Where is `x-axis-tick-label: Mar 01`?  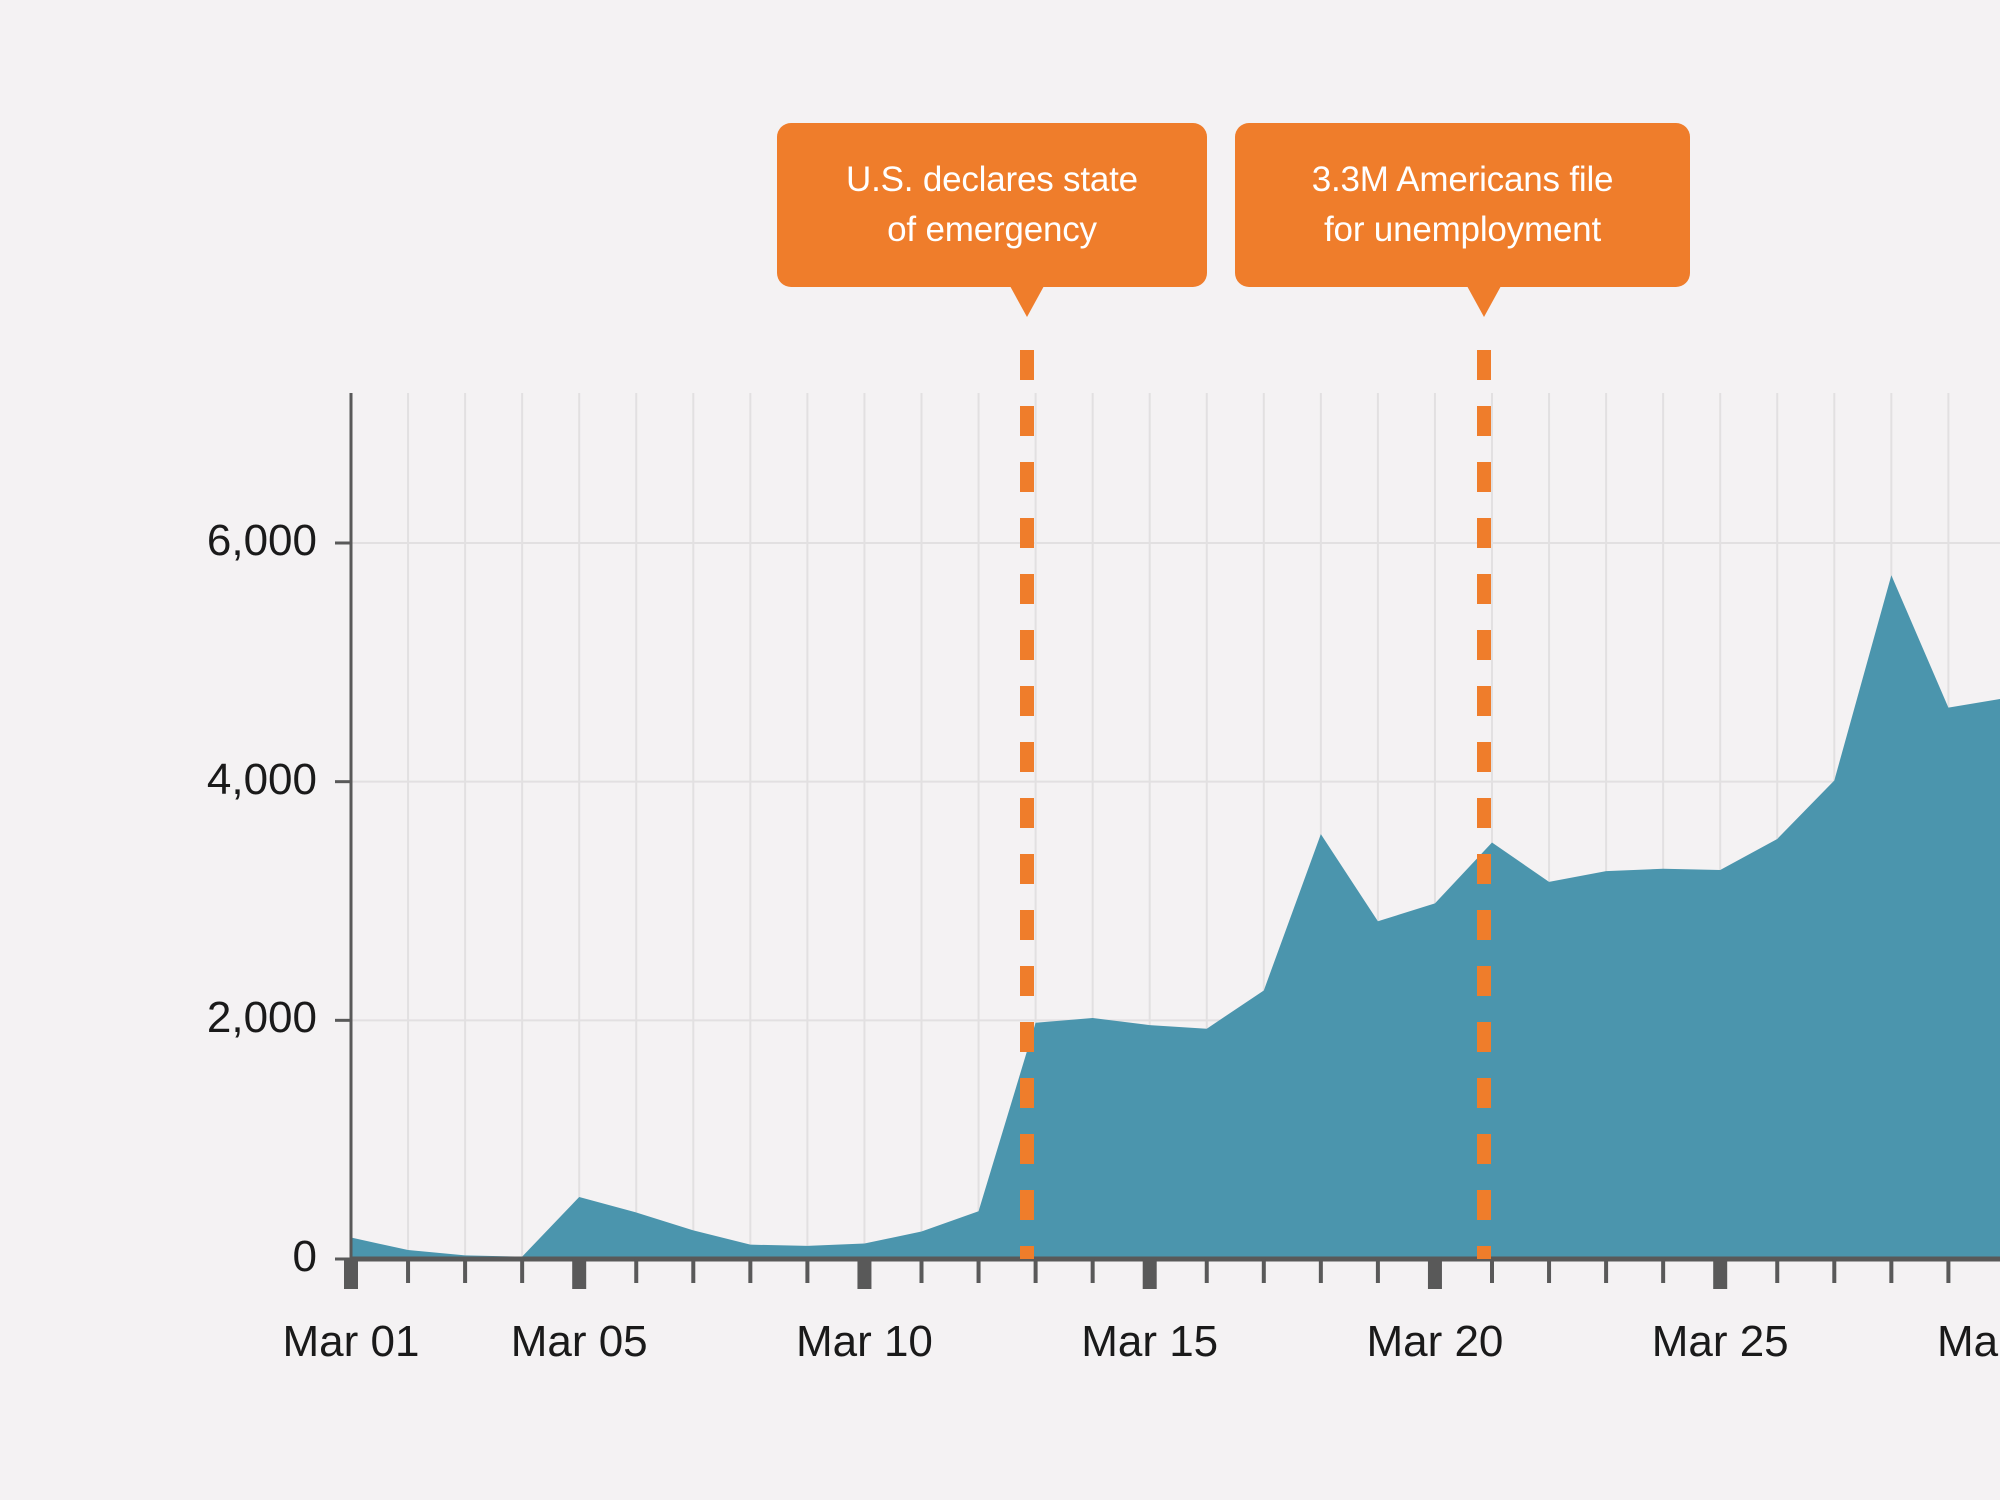 x-axis-tick-label: Mar 01 is located at coordinates (351, 1341).